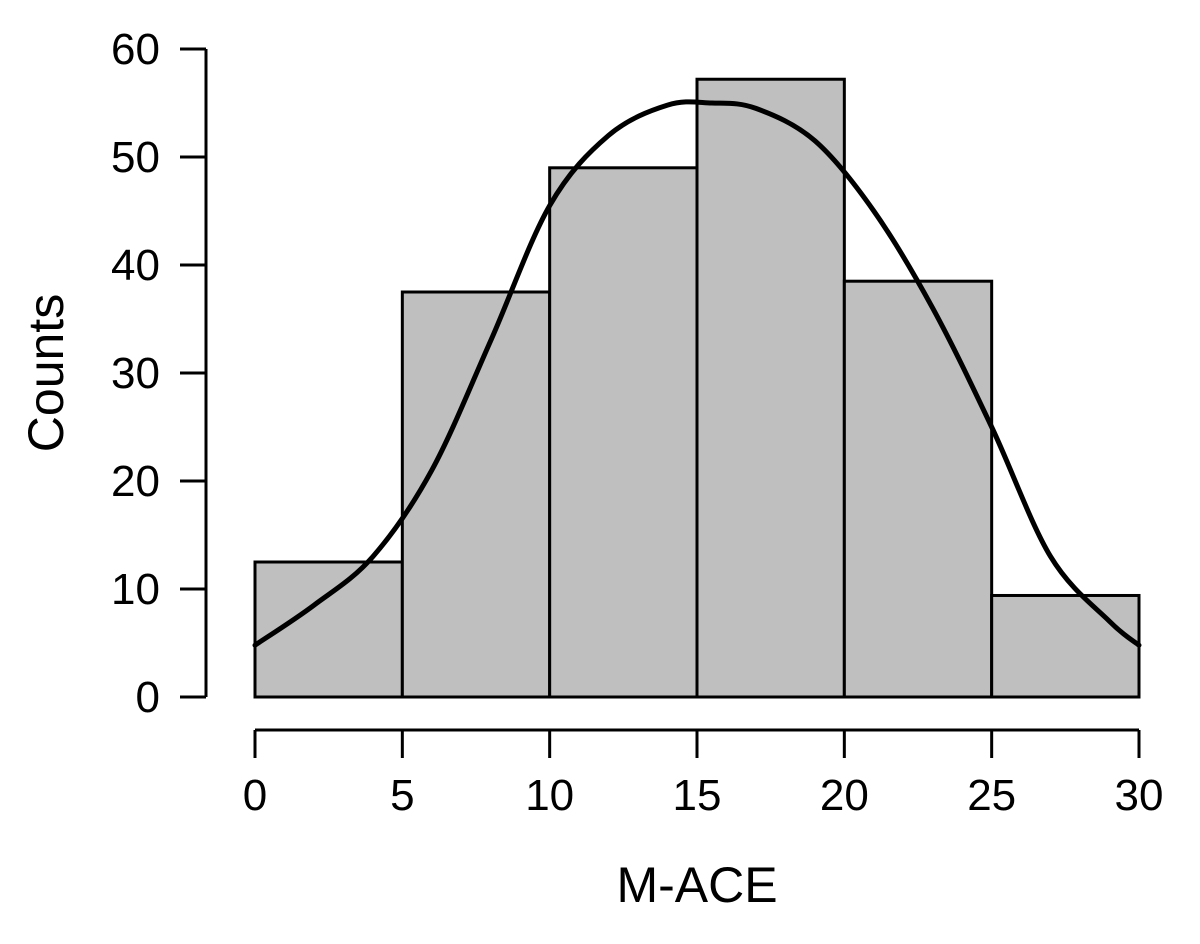 The image size is (1200, 944). I want to click on x-axis: 0 5 10 15 20 25 30, so click(703, 774).